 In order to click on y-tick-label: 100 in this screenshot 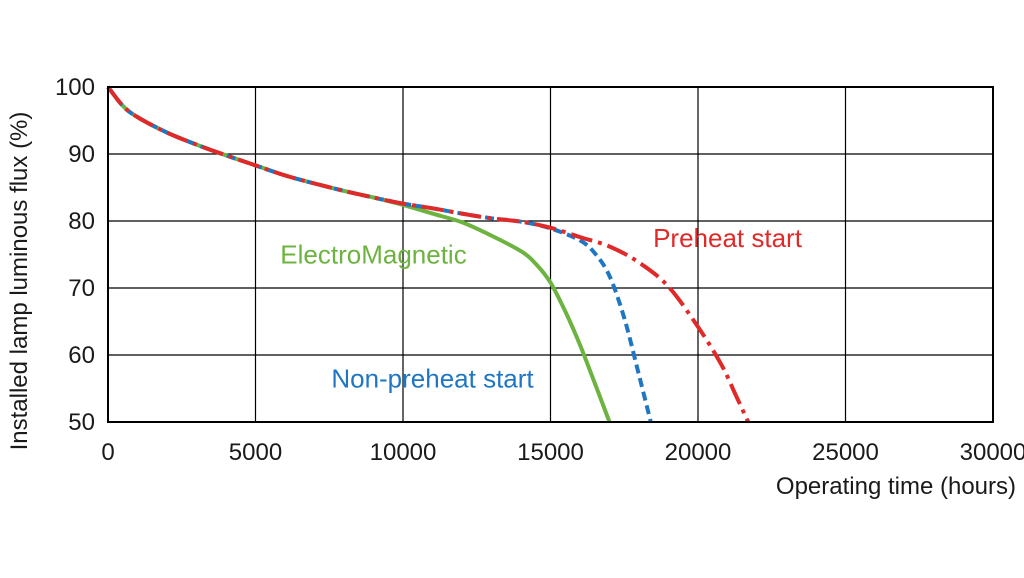, I will do `click(75, 87)`.